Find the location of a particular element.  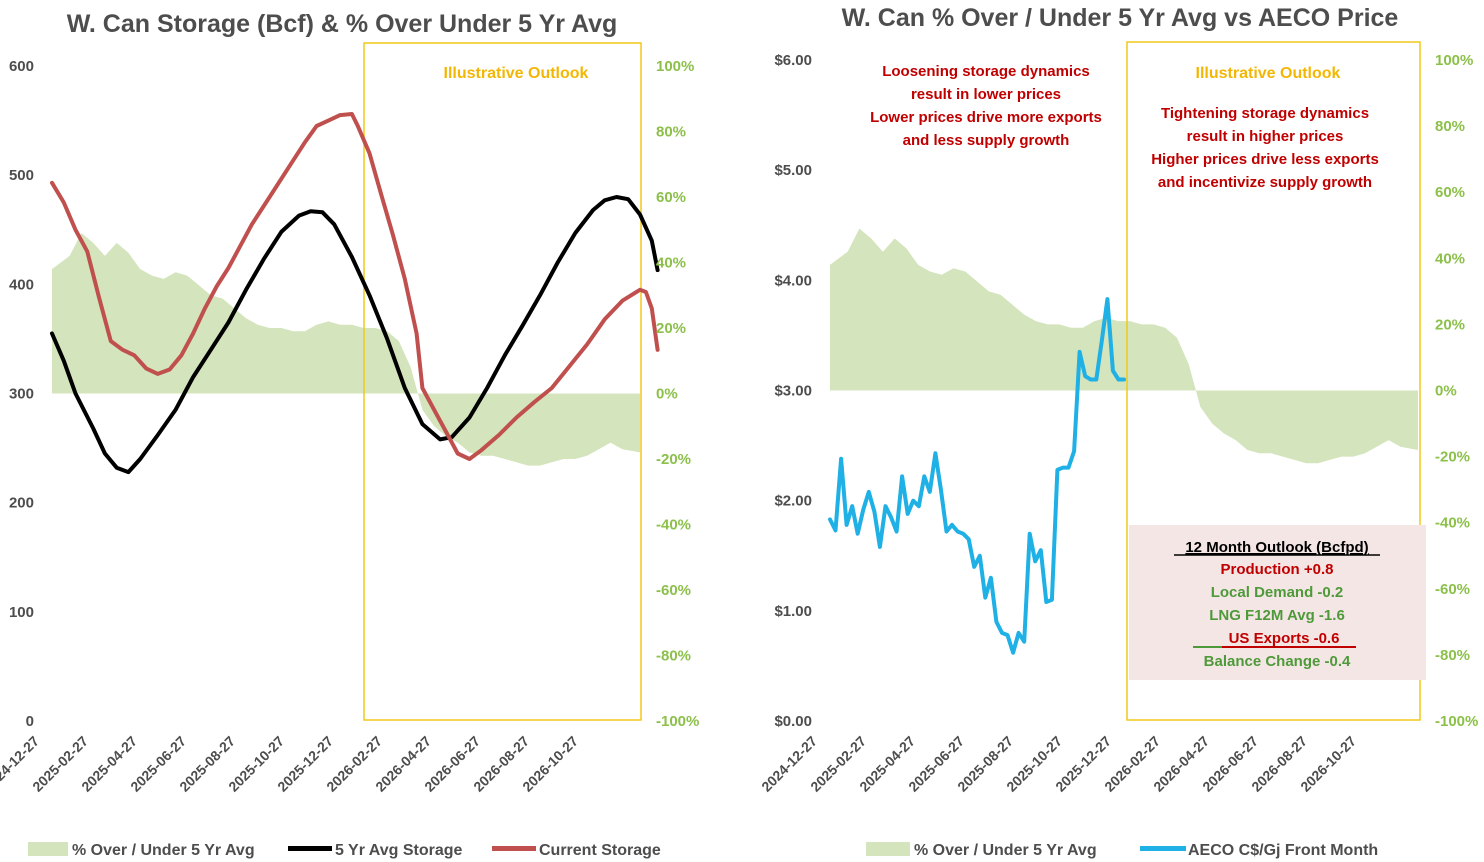

y-axis-left: 0 100 200 300 400 500 600 is located at coordinates (21, 394).